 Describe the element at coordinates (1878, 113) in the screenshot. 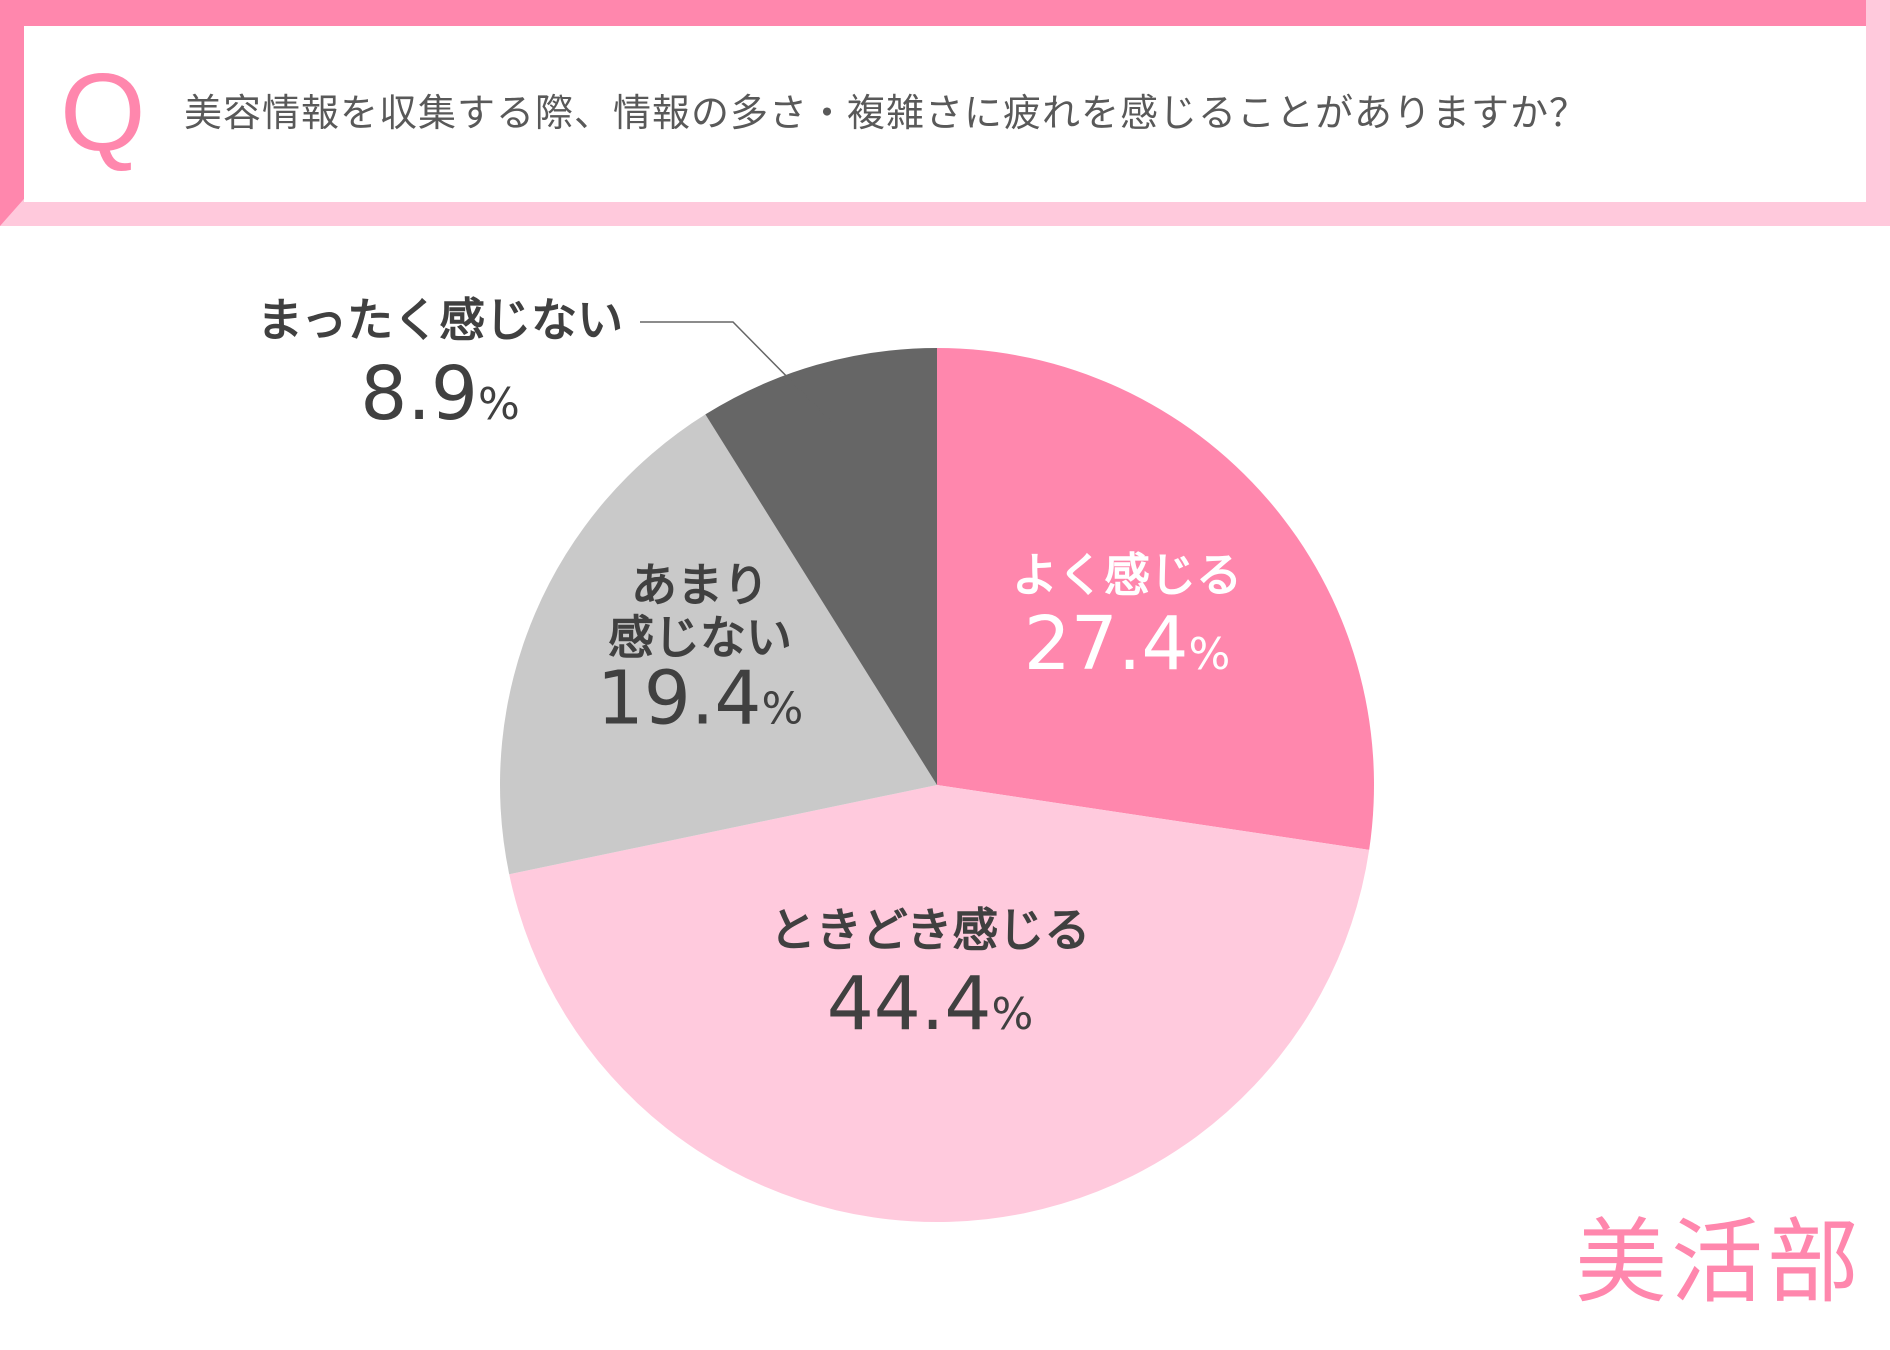

I see `banner-right-border` at that location.